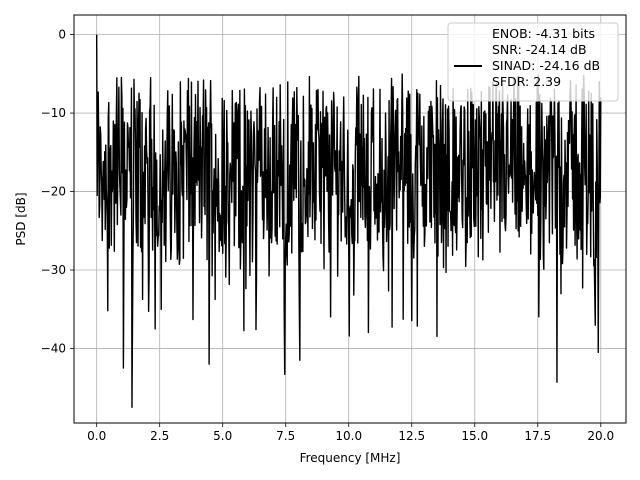  I want to click on y-axis-ticks: 0 −10 −20 −30 −40, so click(57, 191).